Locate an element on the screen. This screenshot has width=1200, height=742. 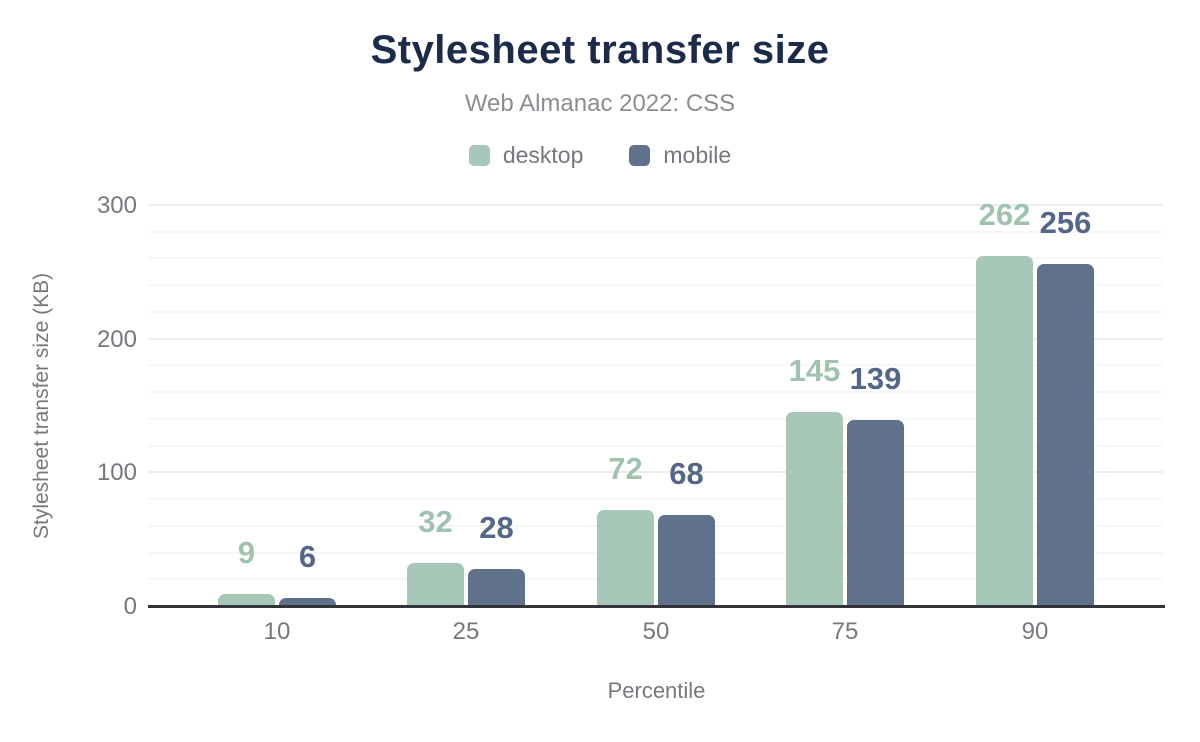
x-tick-label-75: 75 is located at coordinates (845, 631).